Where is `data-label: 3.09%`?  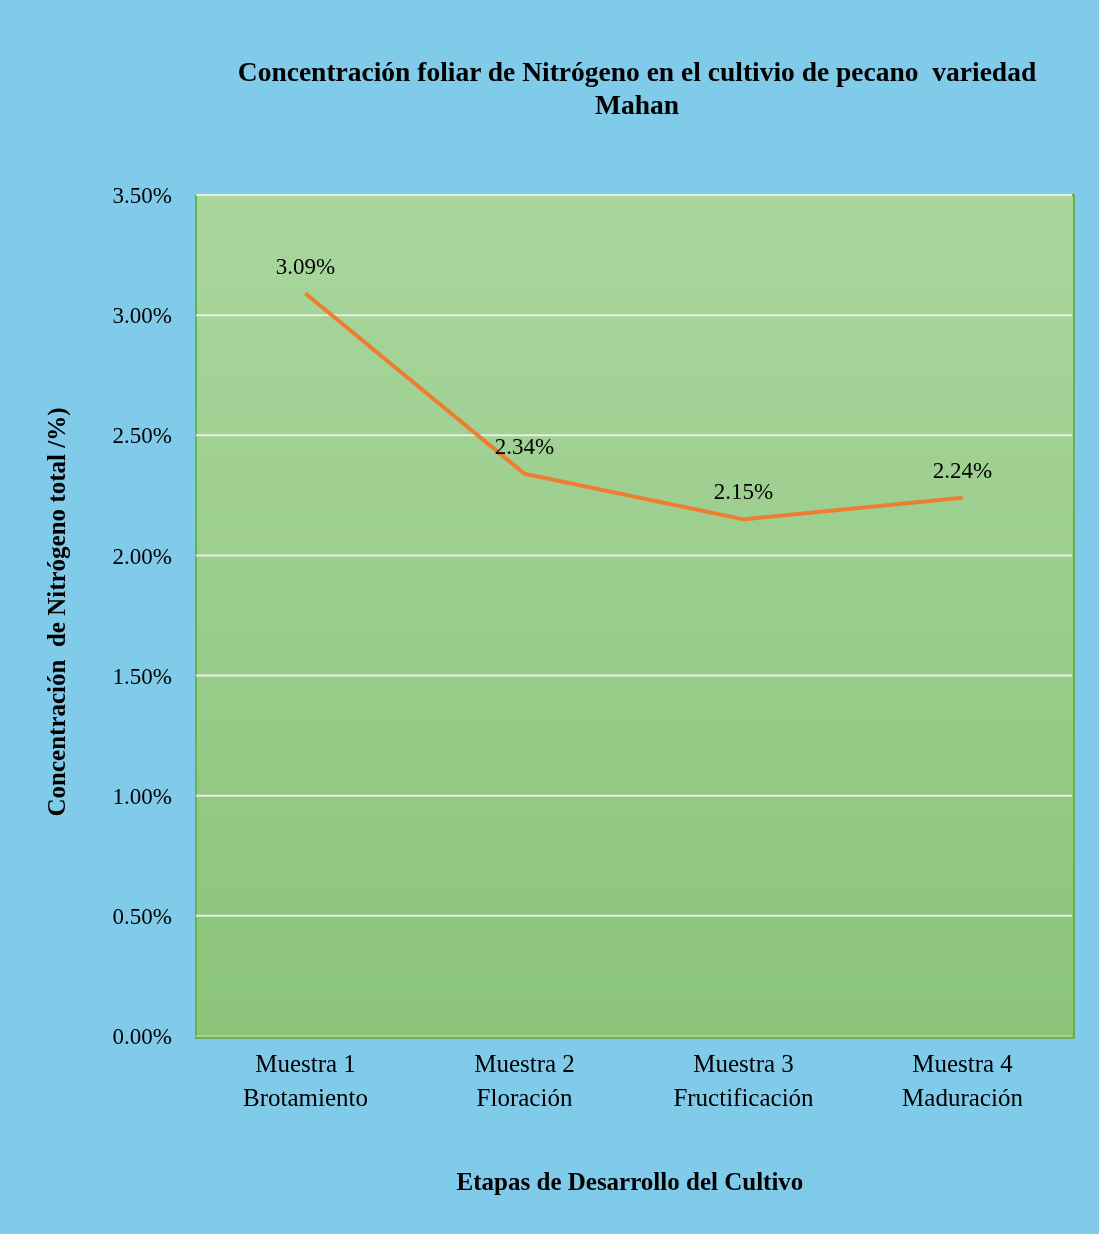 data-label: 3.09% is located at coordinates (305, 266).